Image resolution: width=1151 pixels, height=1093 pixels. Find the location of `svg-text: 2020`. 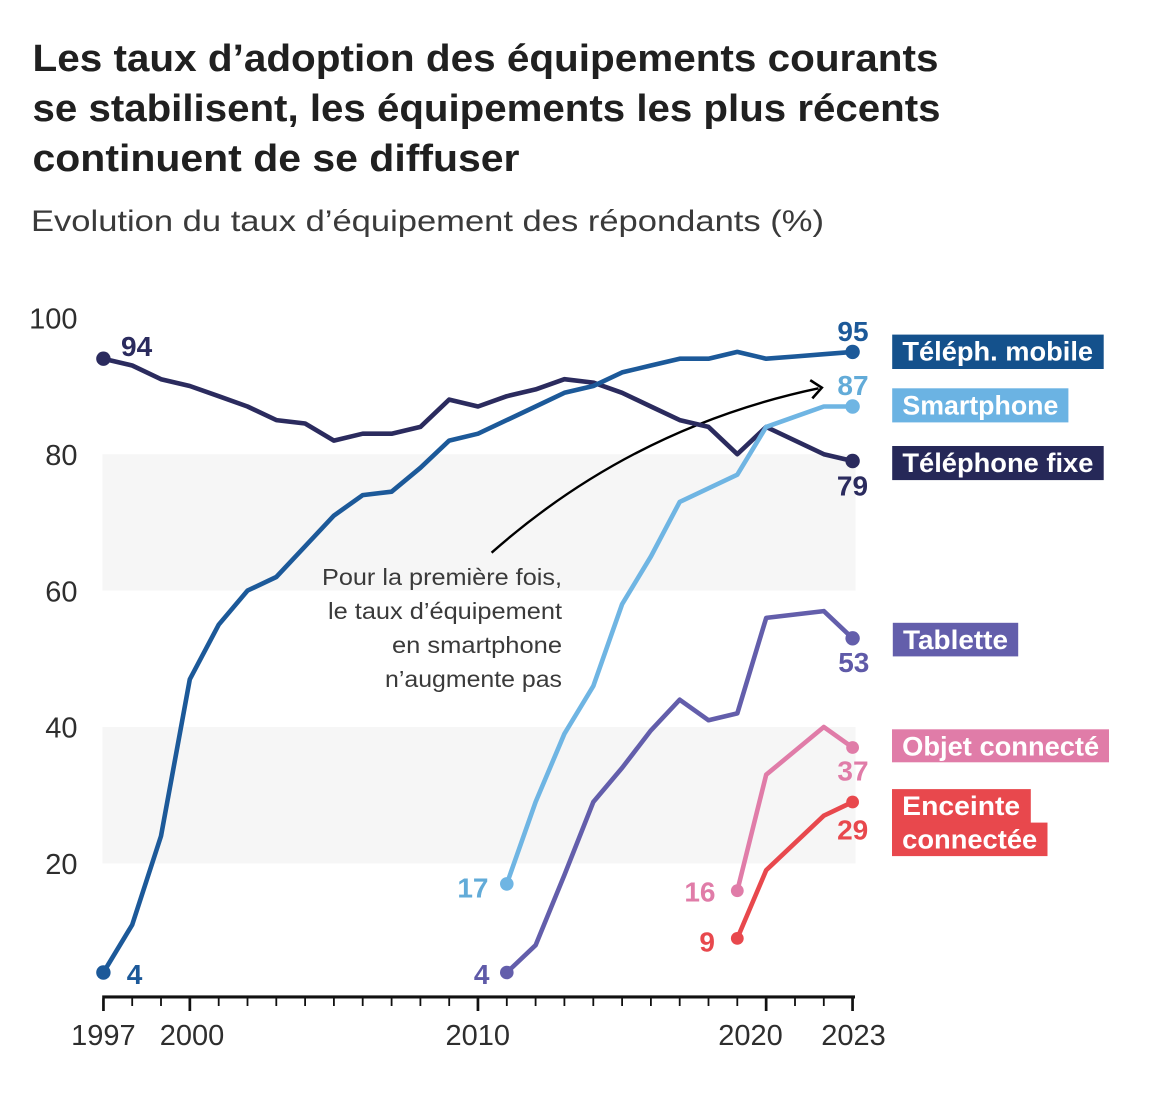

svg-text: 2020 is located at coordinates (750, 1036).